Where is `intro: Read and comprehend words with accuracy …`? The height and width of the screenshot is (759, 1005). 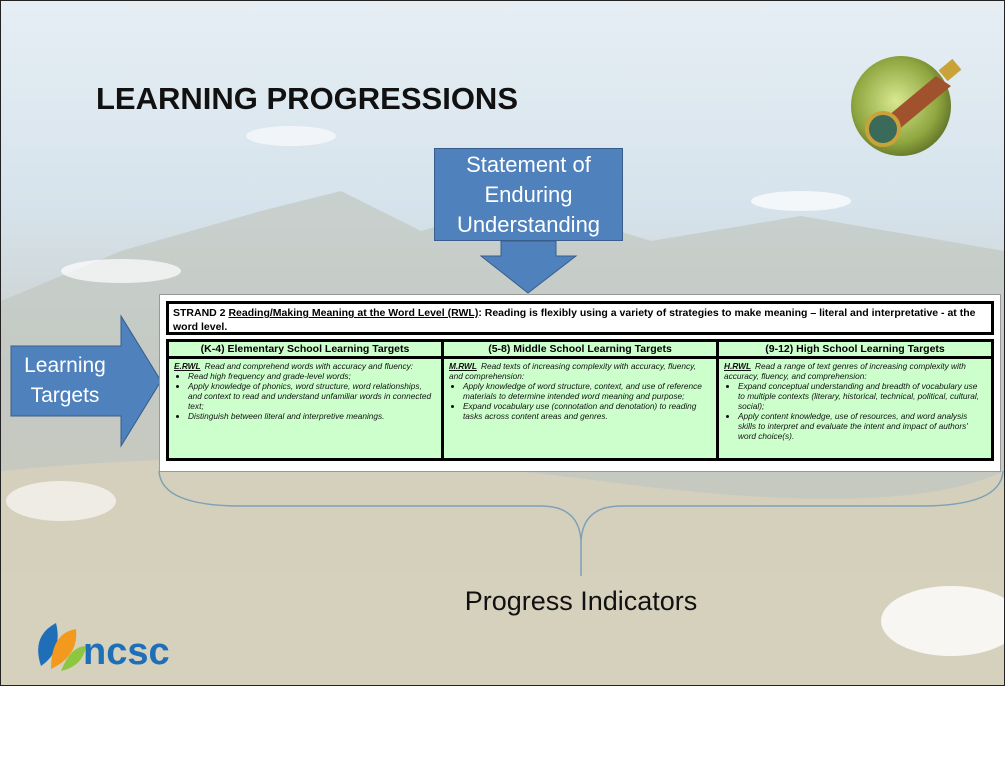
intro: Read and comprehend words with accuracy … is located at coordinates (309, 366).